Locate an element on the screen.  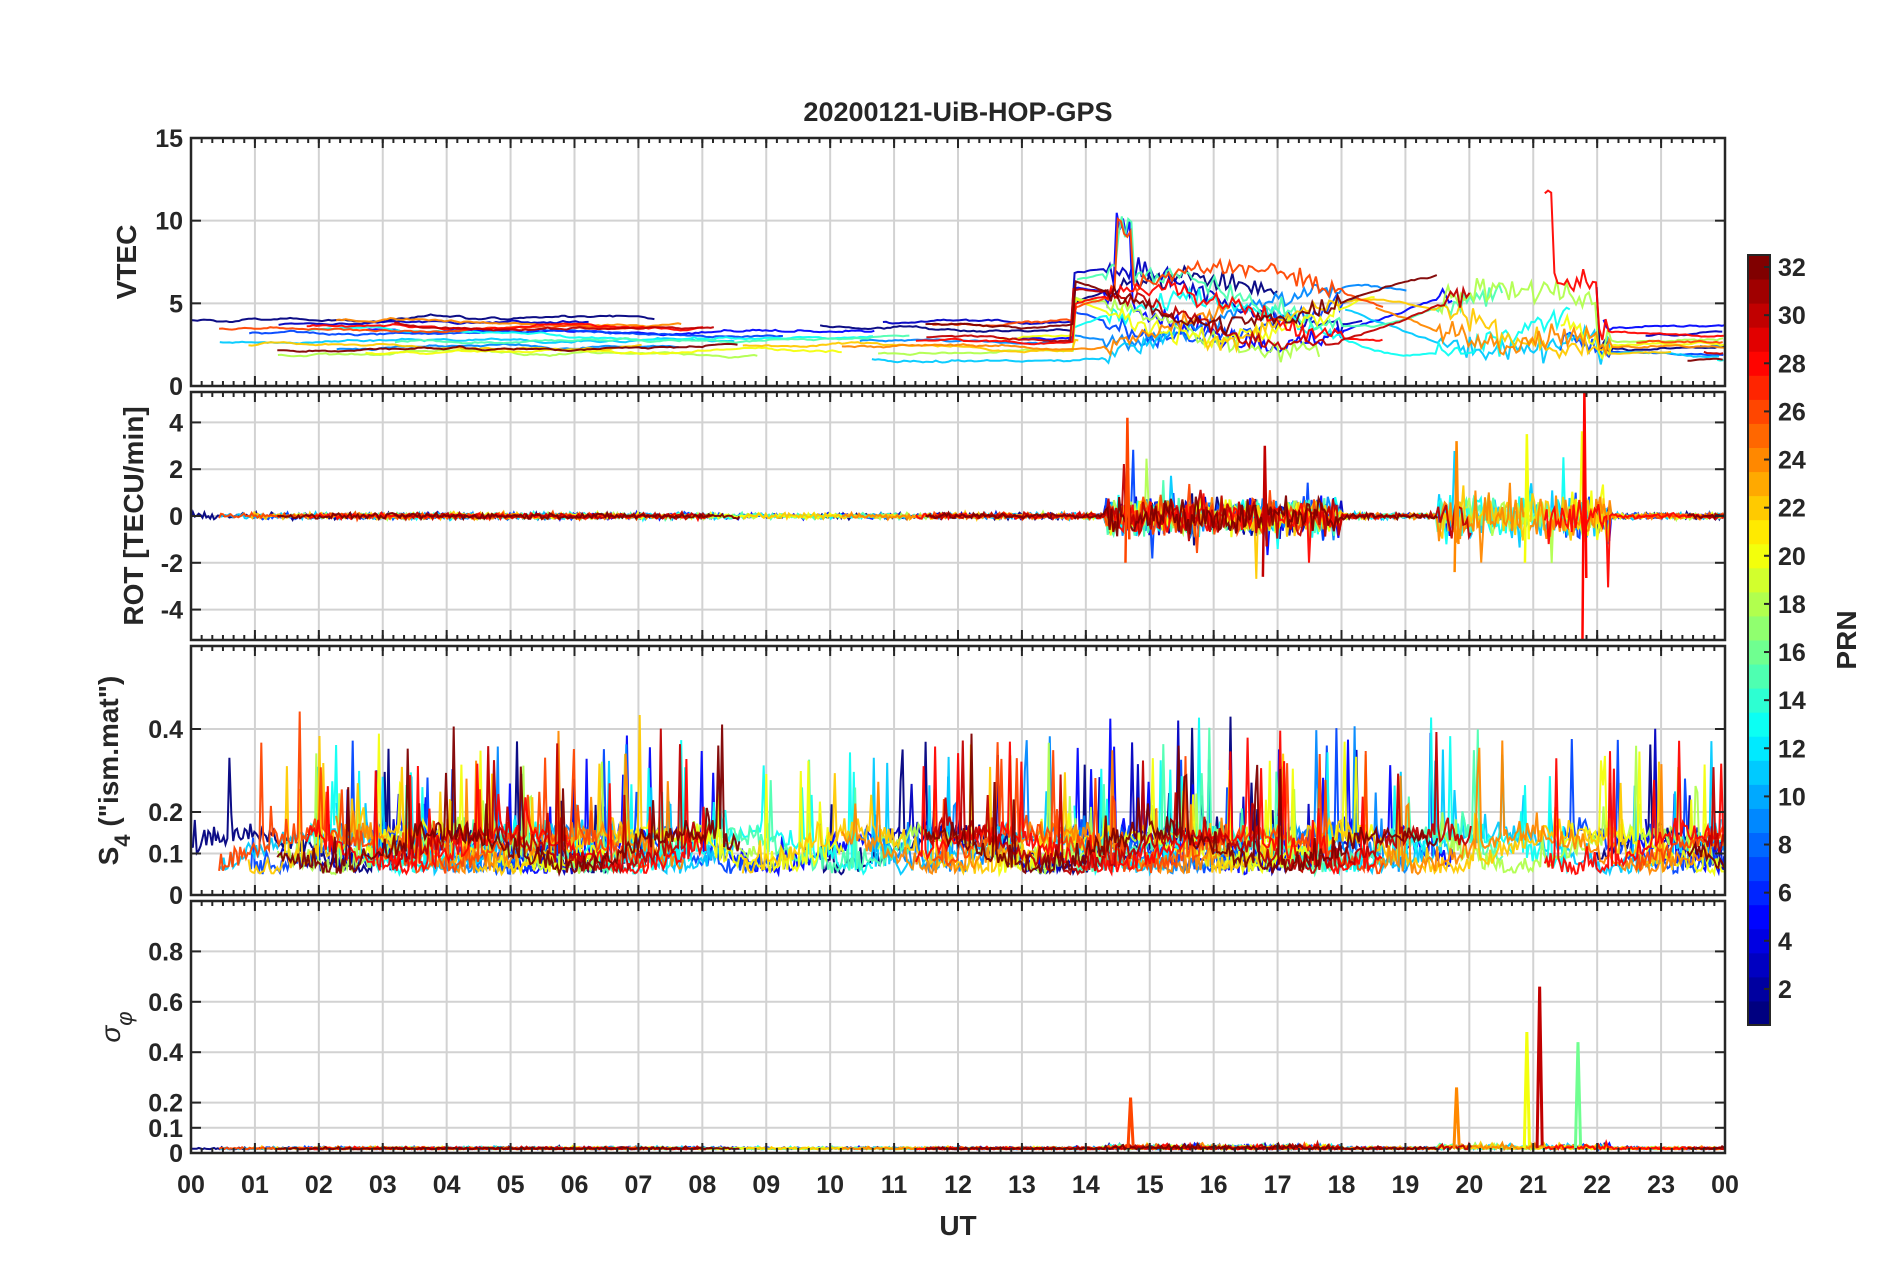
traces-vtec is located at coordinates (958, 277).